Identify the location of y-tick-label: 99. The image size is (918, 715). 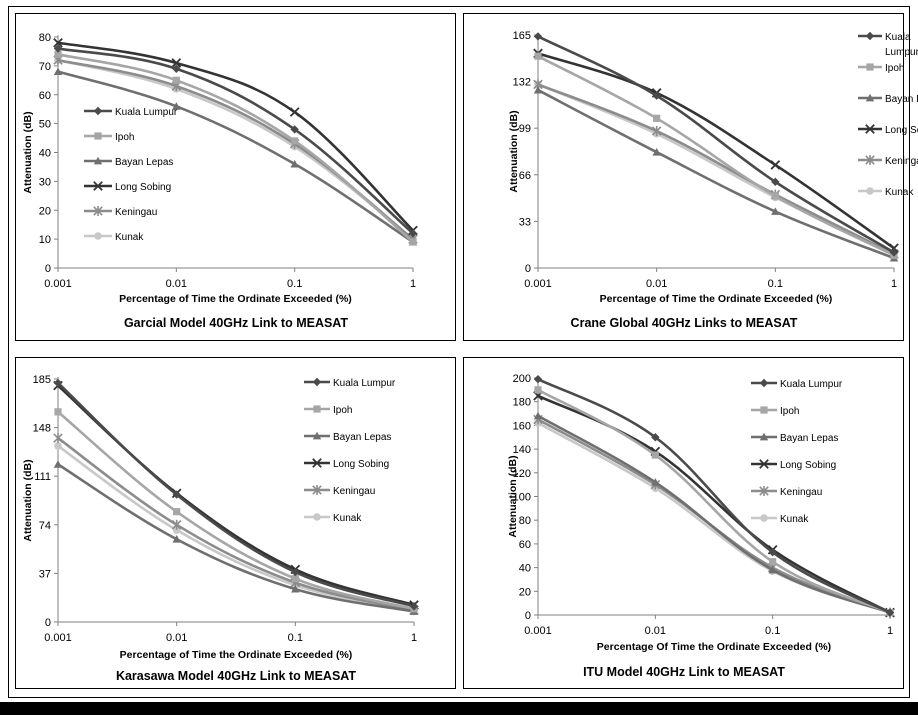
(525, 129).